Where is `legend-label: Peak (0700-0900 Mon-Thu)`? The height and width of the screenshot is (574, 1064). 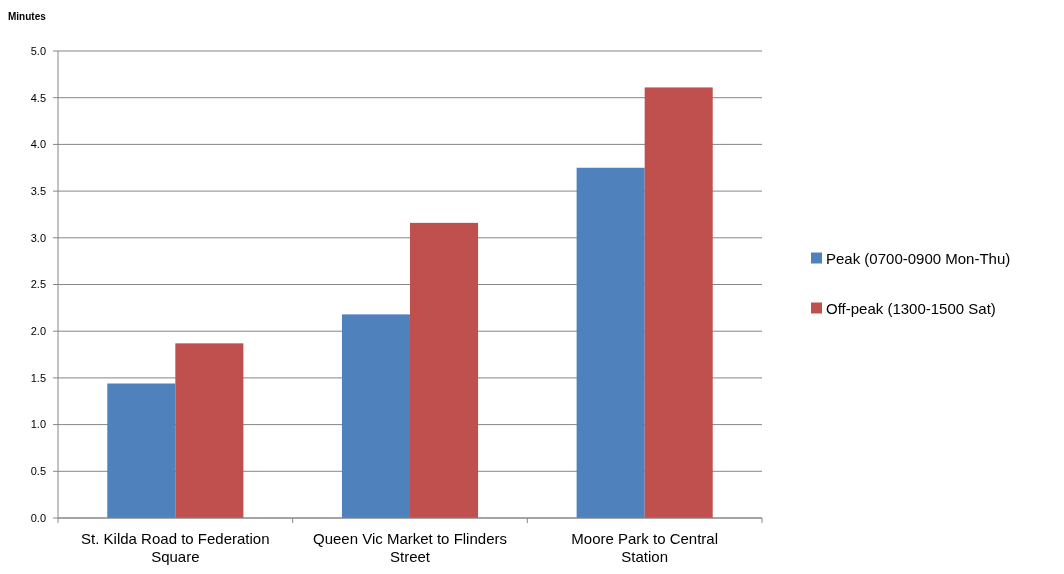 legend-label: Peak (0700-0900 Mon-Thu) is located at coordinates (918, 258).